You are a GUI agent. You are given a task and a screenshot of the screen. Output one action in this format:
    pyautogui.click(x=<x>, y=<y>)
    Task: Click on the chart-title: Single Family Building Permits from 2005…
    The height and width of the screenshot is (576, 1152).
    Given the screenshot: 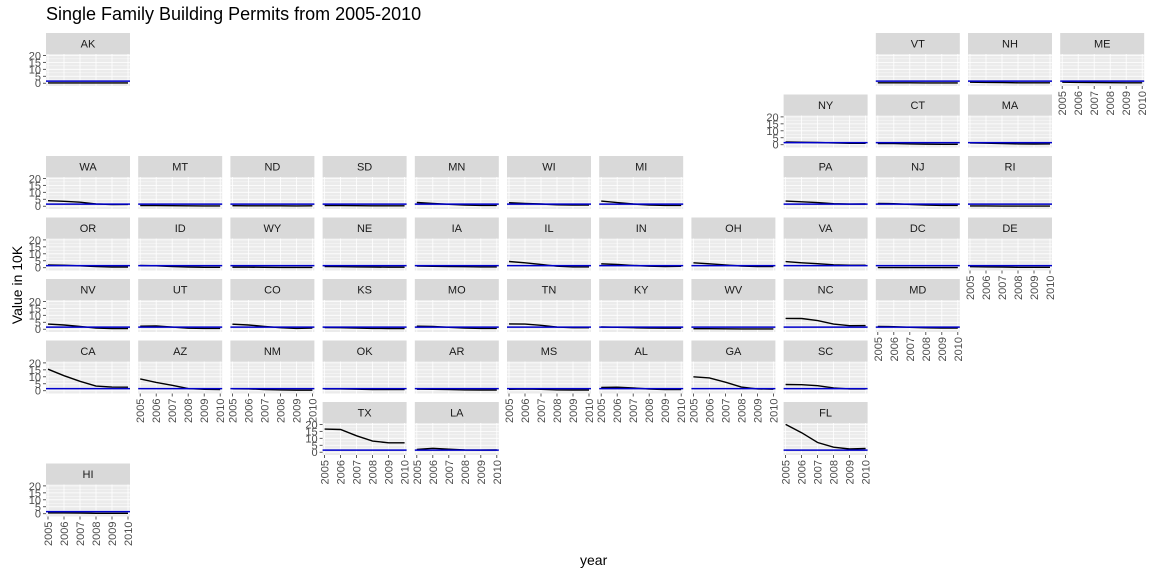 What is the action you would take?
    pyautogui.click(x=234, y=14)
    